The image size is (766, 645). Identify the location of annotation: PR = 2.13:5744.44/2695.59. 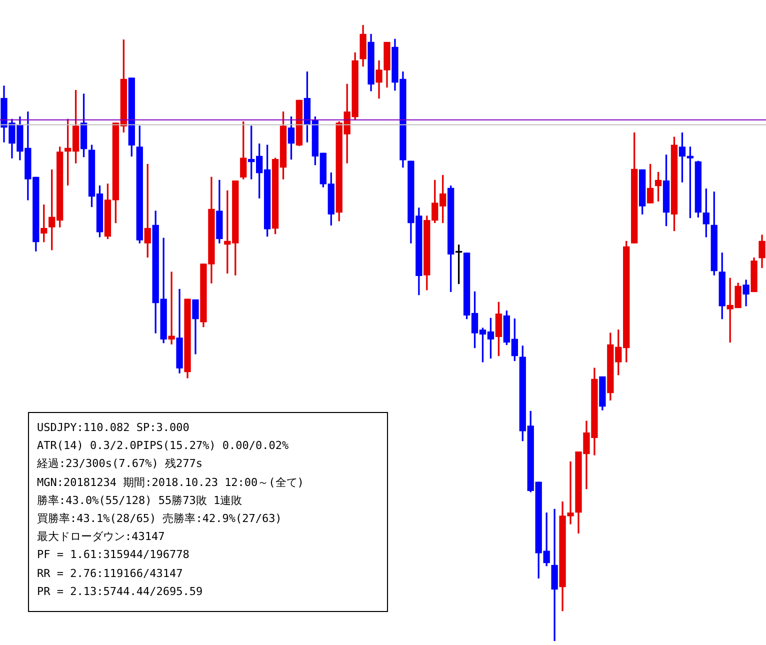
(120, 592).